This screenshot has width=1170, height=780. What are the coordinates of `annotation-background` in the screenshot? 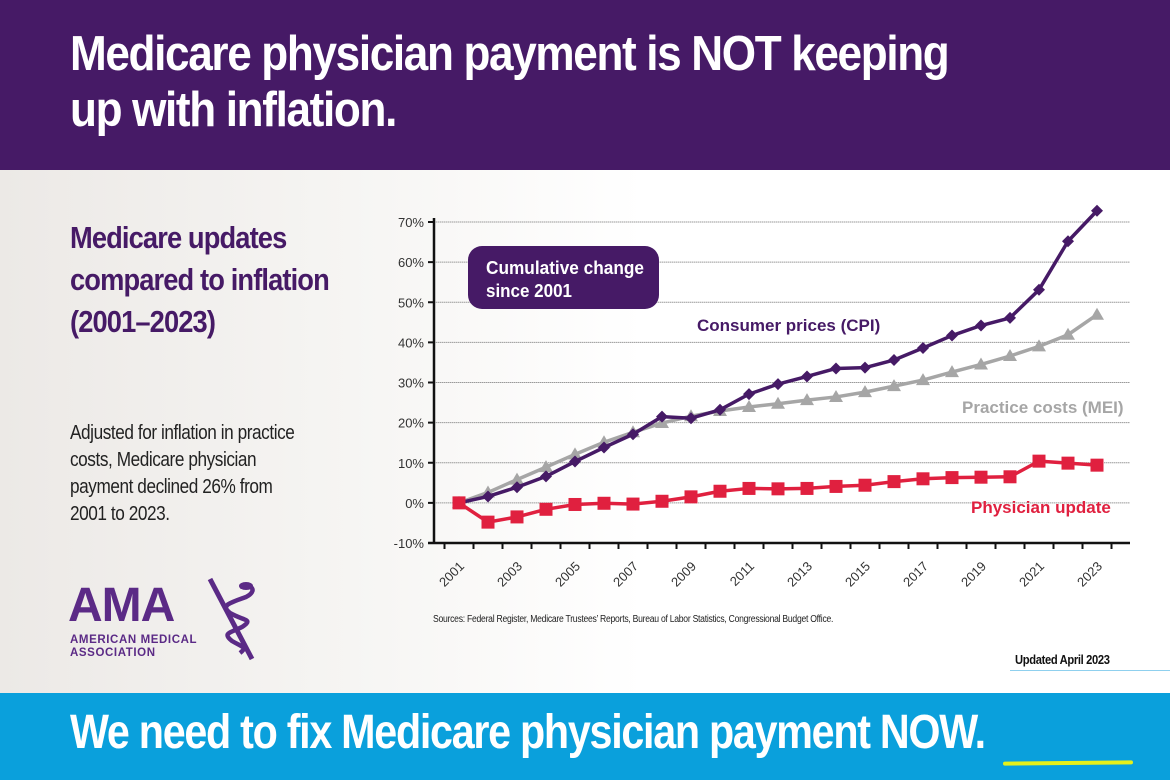 It's located at (563, 277).